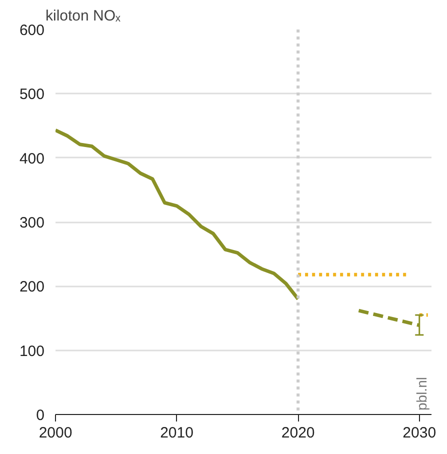  Describe the element at coordinates (32, 223) in the screenshot. I see `y-tick-label: 300` at that location.